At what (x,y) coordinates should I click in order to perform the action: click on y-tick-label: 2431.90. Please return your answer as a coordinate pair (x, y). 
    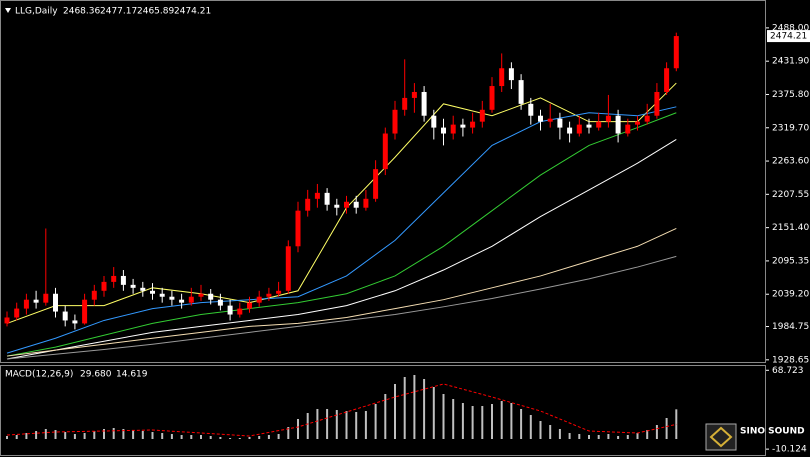
    Looking at the image, I should click on (790, 62).